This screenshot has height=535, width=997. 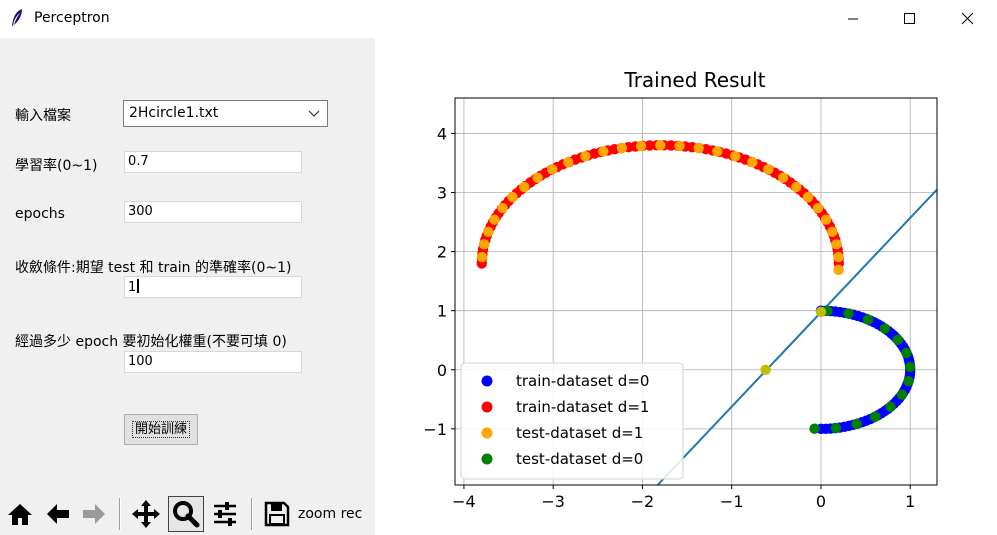 I want to click on y-tick-label: 2, so click(x=442, y=252).